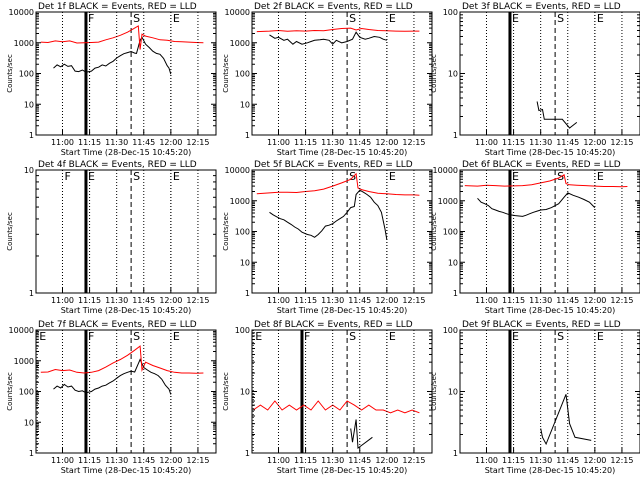 Image resolution: width=640 pixels, height=480 pixels. Describe the element at coordinates (333, 165) in the screenshot. I see `chart-title: Det 5f BLACK = Events, RED = LLD` at that location.